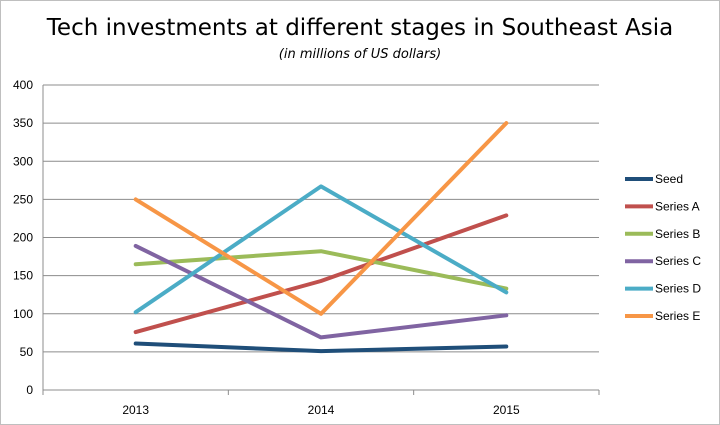 The width and height of the screenshot is (720, 425). Describe the element at coordinates (678, 261) in the screenshot. I see `legend-label-series-c: Series C` at that location.